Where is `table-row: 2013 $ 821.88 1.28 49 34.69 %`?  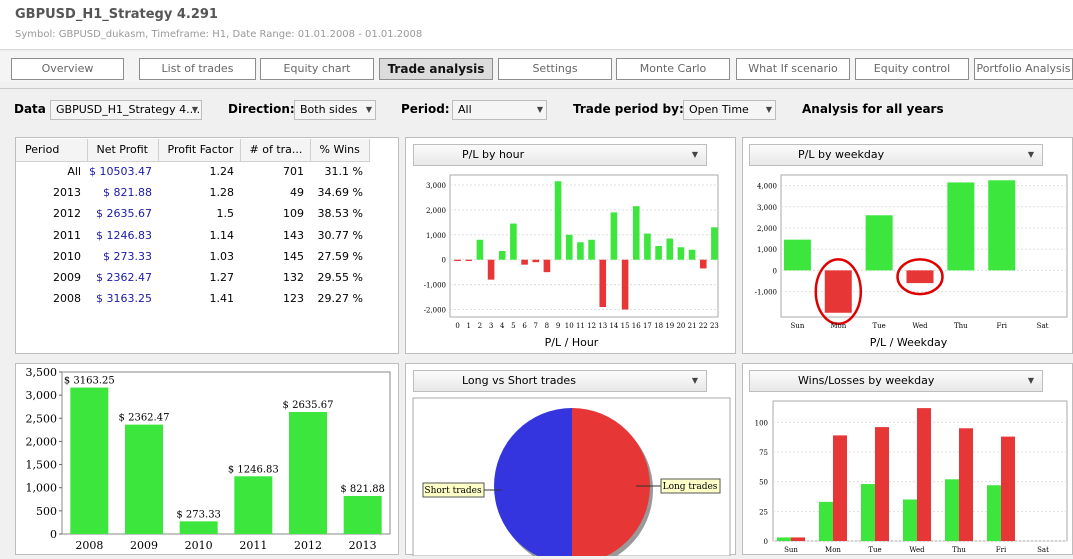
table-row: 2013 $ 821.88 1.28 49 34.69 % is located at coordinates (192, 192).